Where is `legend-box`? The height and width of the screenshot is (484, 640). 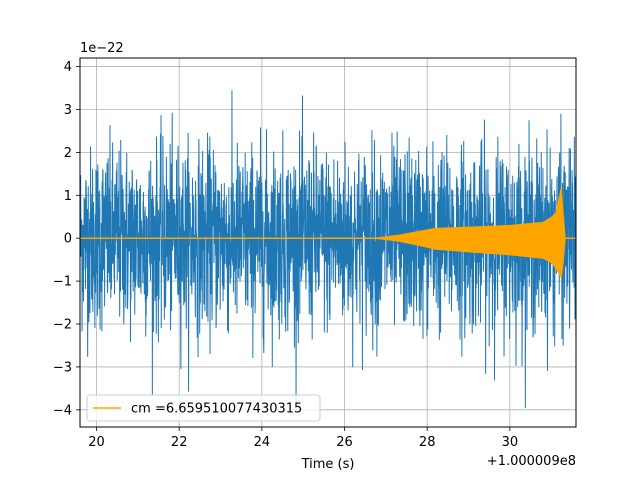 legend-box is located at coordinates (203, 408).